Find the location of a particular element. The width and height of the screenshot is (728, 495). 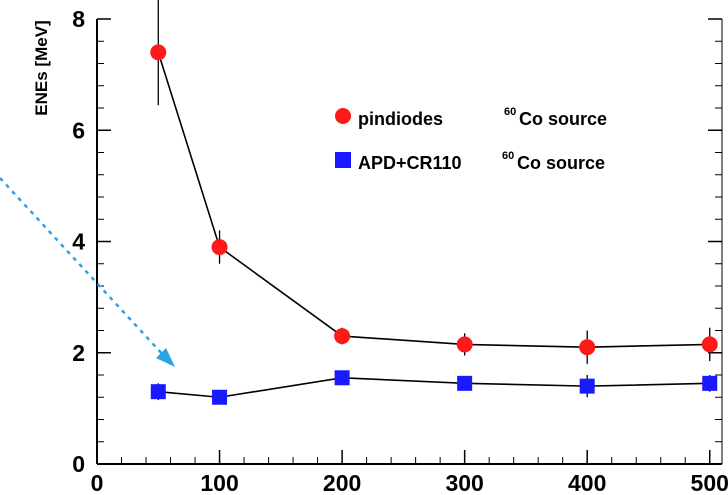

series-apd-cr110 is located at coordinates (434, 387).